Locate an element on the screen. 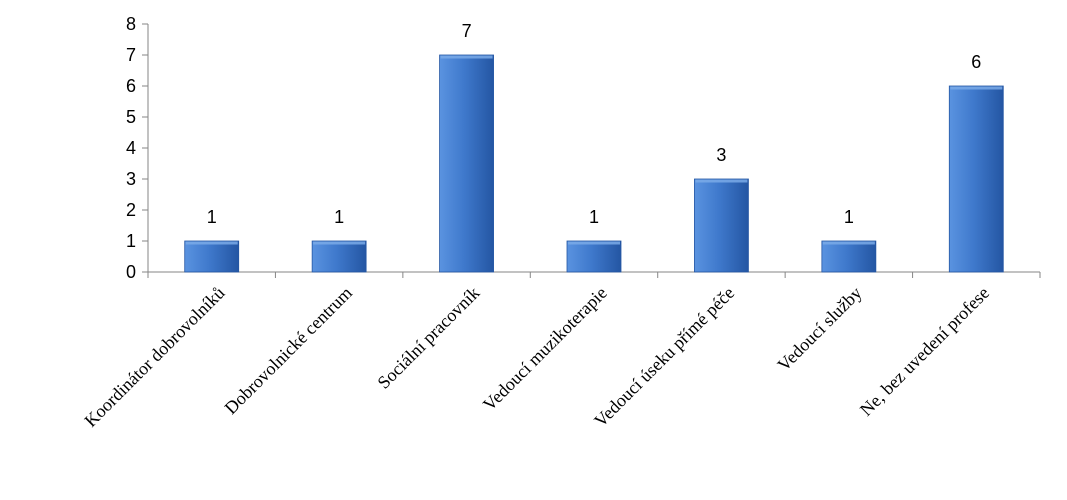  category-label: Koordinátor dobrovolníků is located at coordinates (154, 357).